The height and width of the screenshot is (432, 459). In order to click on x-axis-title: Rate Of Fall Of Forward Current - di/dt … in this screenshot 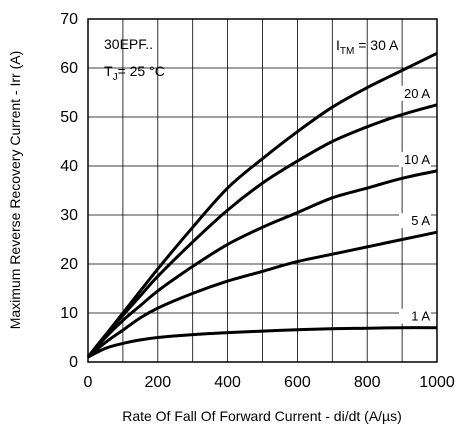, I will do `click(262, 416)`.